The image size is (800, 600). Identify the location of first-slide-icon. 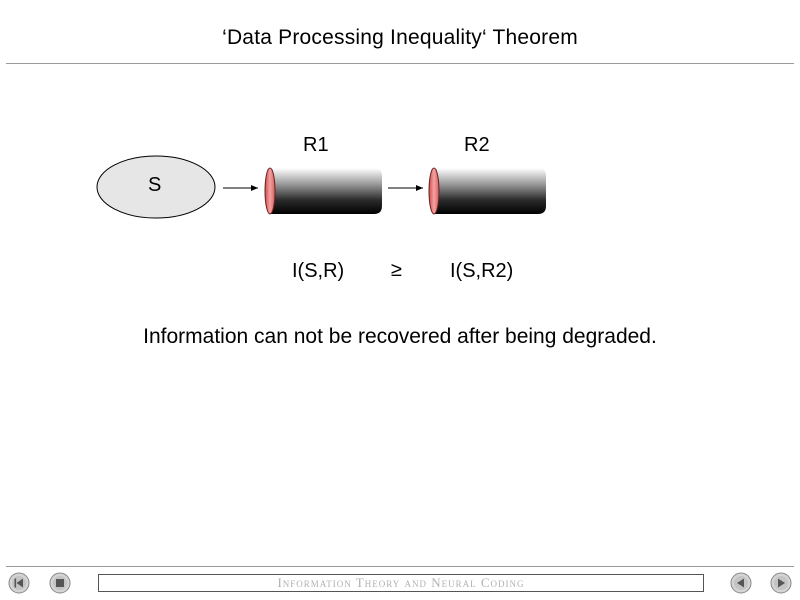
(19, 583).